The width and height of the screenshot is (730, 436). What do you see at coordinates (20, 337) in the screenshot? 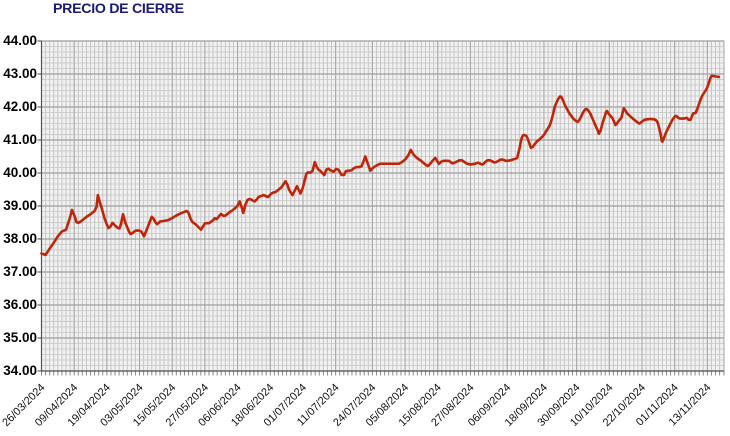
I see `svg-text: 35.00` at bounding box center [20, 337].